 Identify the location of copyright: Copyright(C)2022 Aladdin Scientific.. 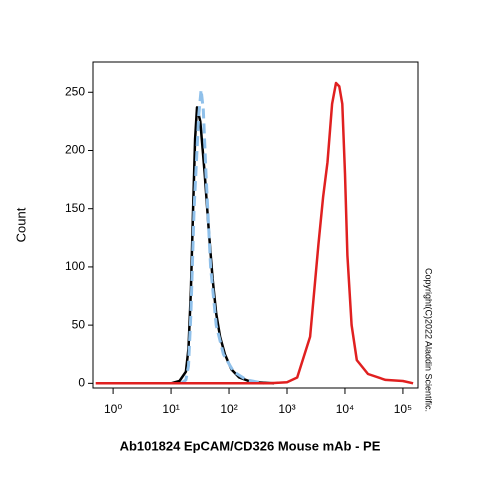
(429, 340).